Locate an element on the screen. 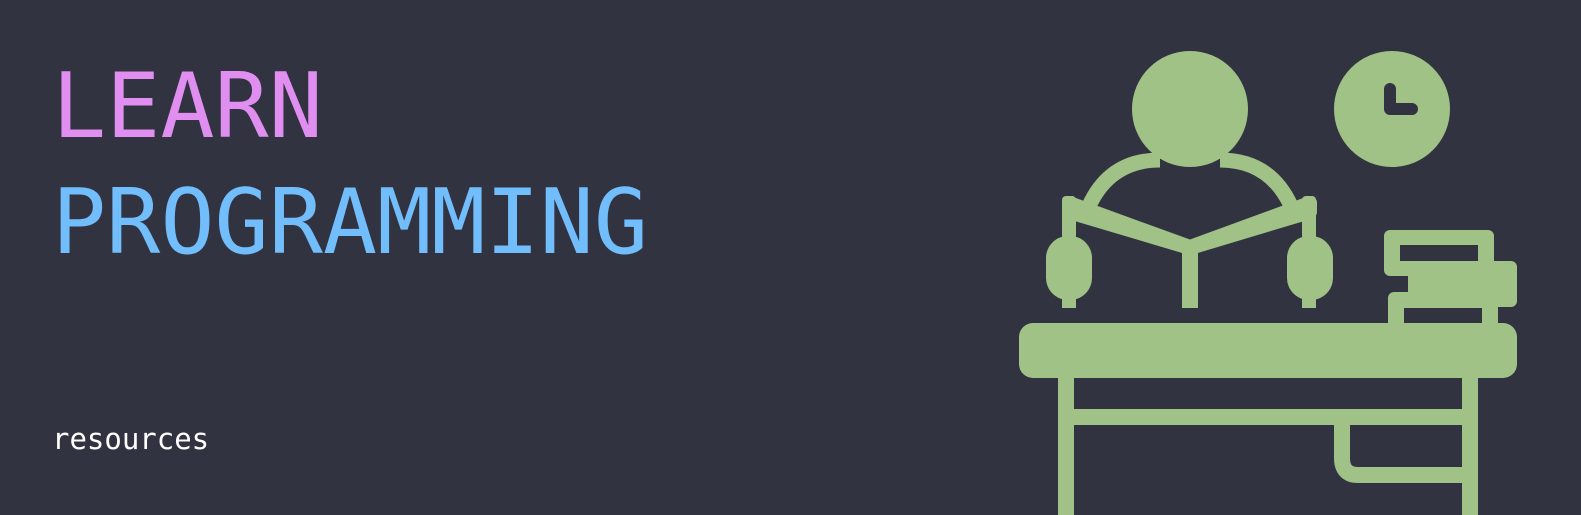 This screenshot has height=515, width=1581. right-hand-icon is located at coordinates (1310, 268).